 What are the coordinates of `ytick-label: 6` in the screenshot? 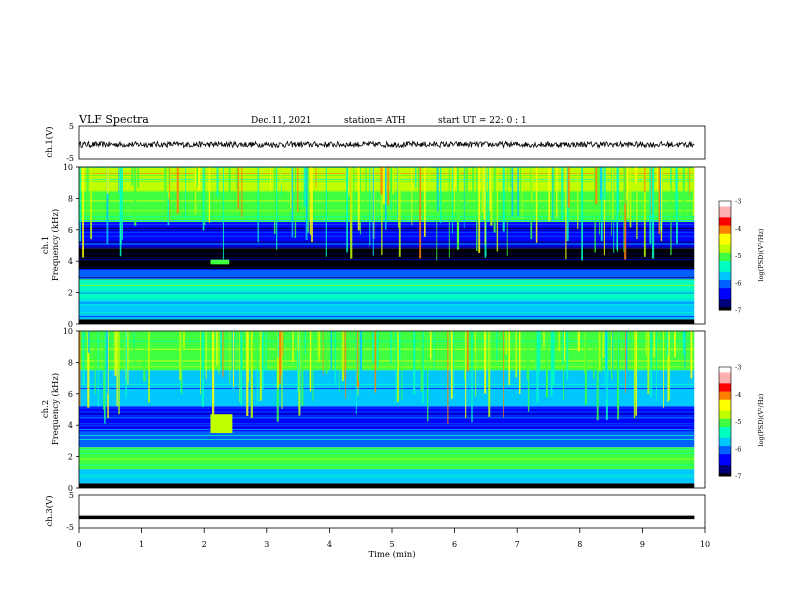 It's located at (70, 230).